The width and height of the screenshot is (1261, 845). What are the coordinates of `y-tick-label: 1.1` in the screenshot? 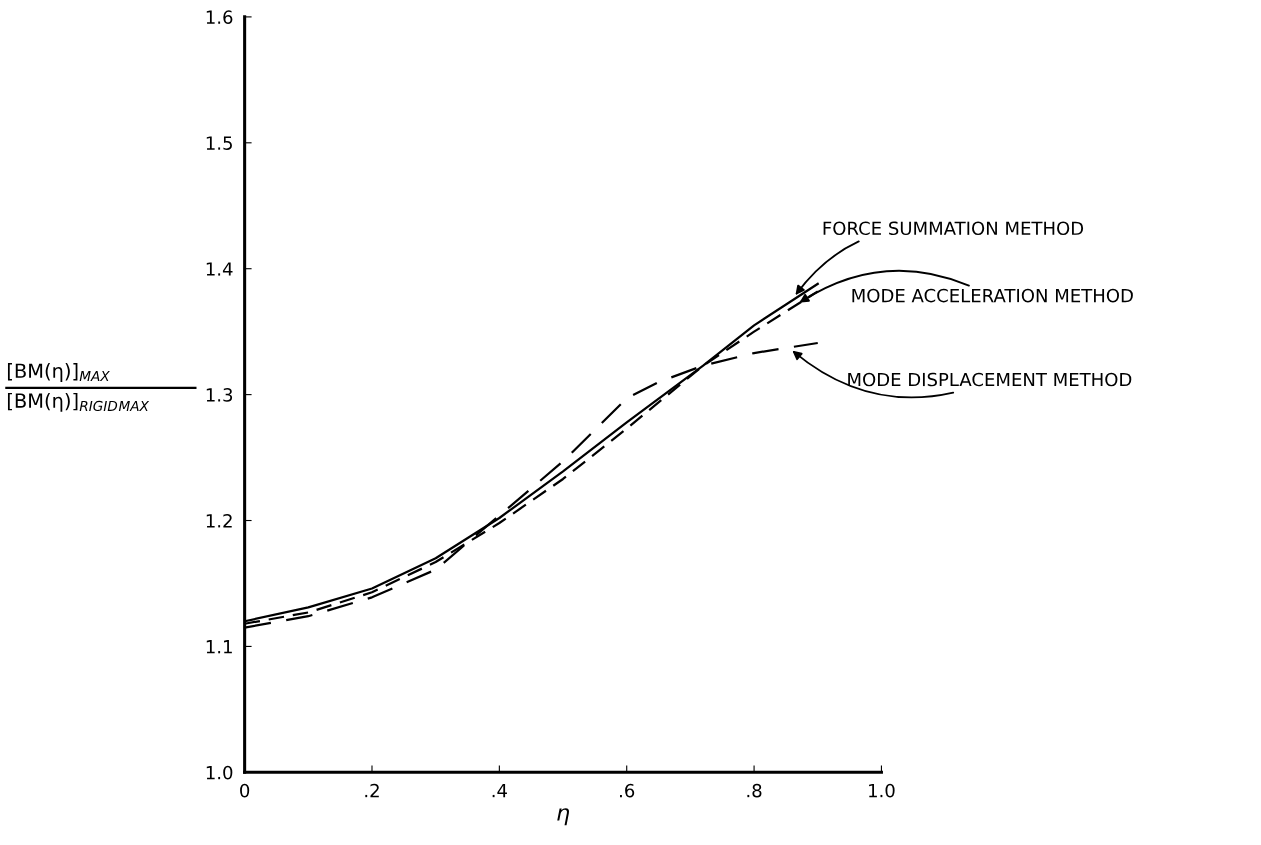 It's located at (219, 647).